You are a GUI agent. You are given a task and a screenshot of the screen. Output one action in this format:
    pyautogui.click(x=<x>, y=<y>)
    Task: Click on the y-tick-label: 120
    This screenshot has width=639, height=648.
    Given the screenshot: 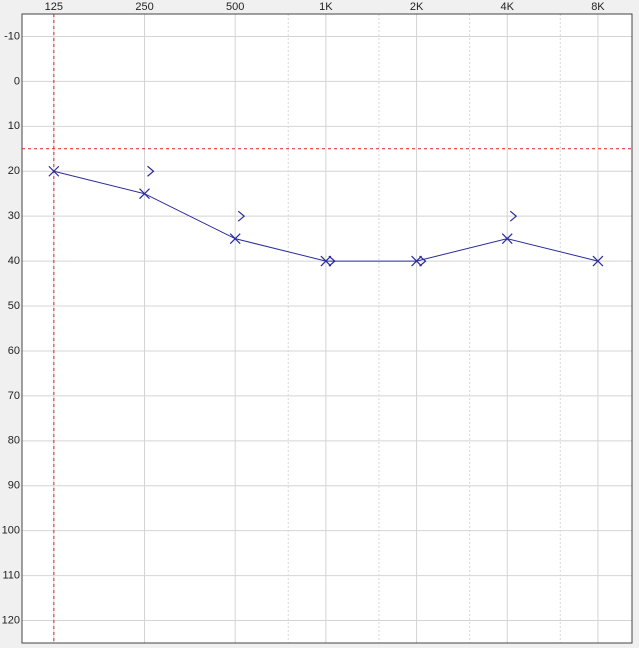 What is the action you would take?
    pyautogui.click(x=11, y=620)
    